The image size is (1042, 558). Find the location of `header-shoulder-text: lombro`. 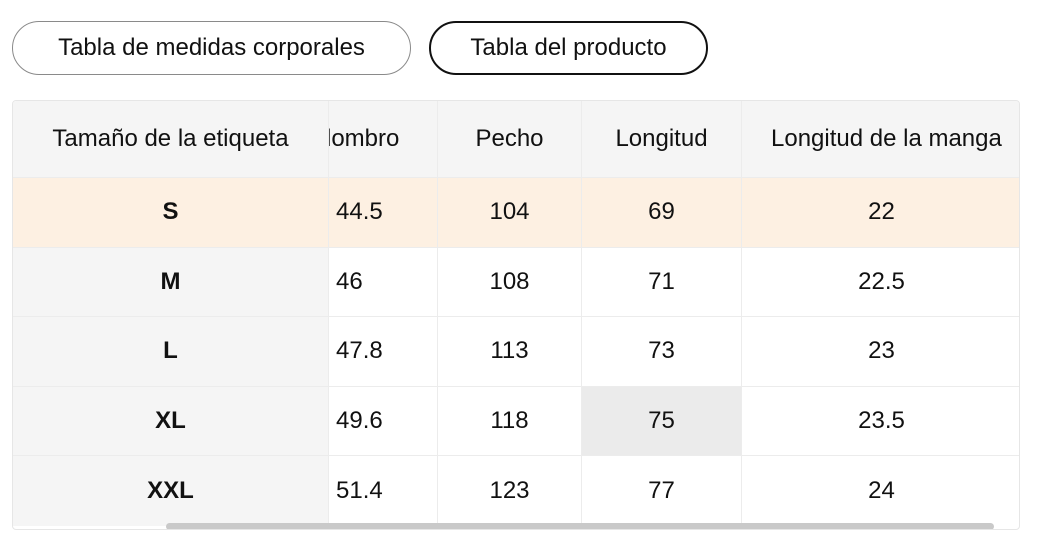

header-shoulder-text: lombro is located at coordinates (364, 138).